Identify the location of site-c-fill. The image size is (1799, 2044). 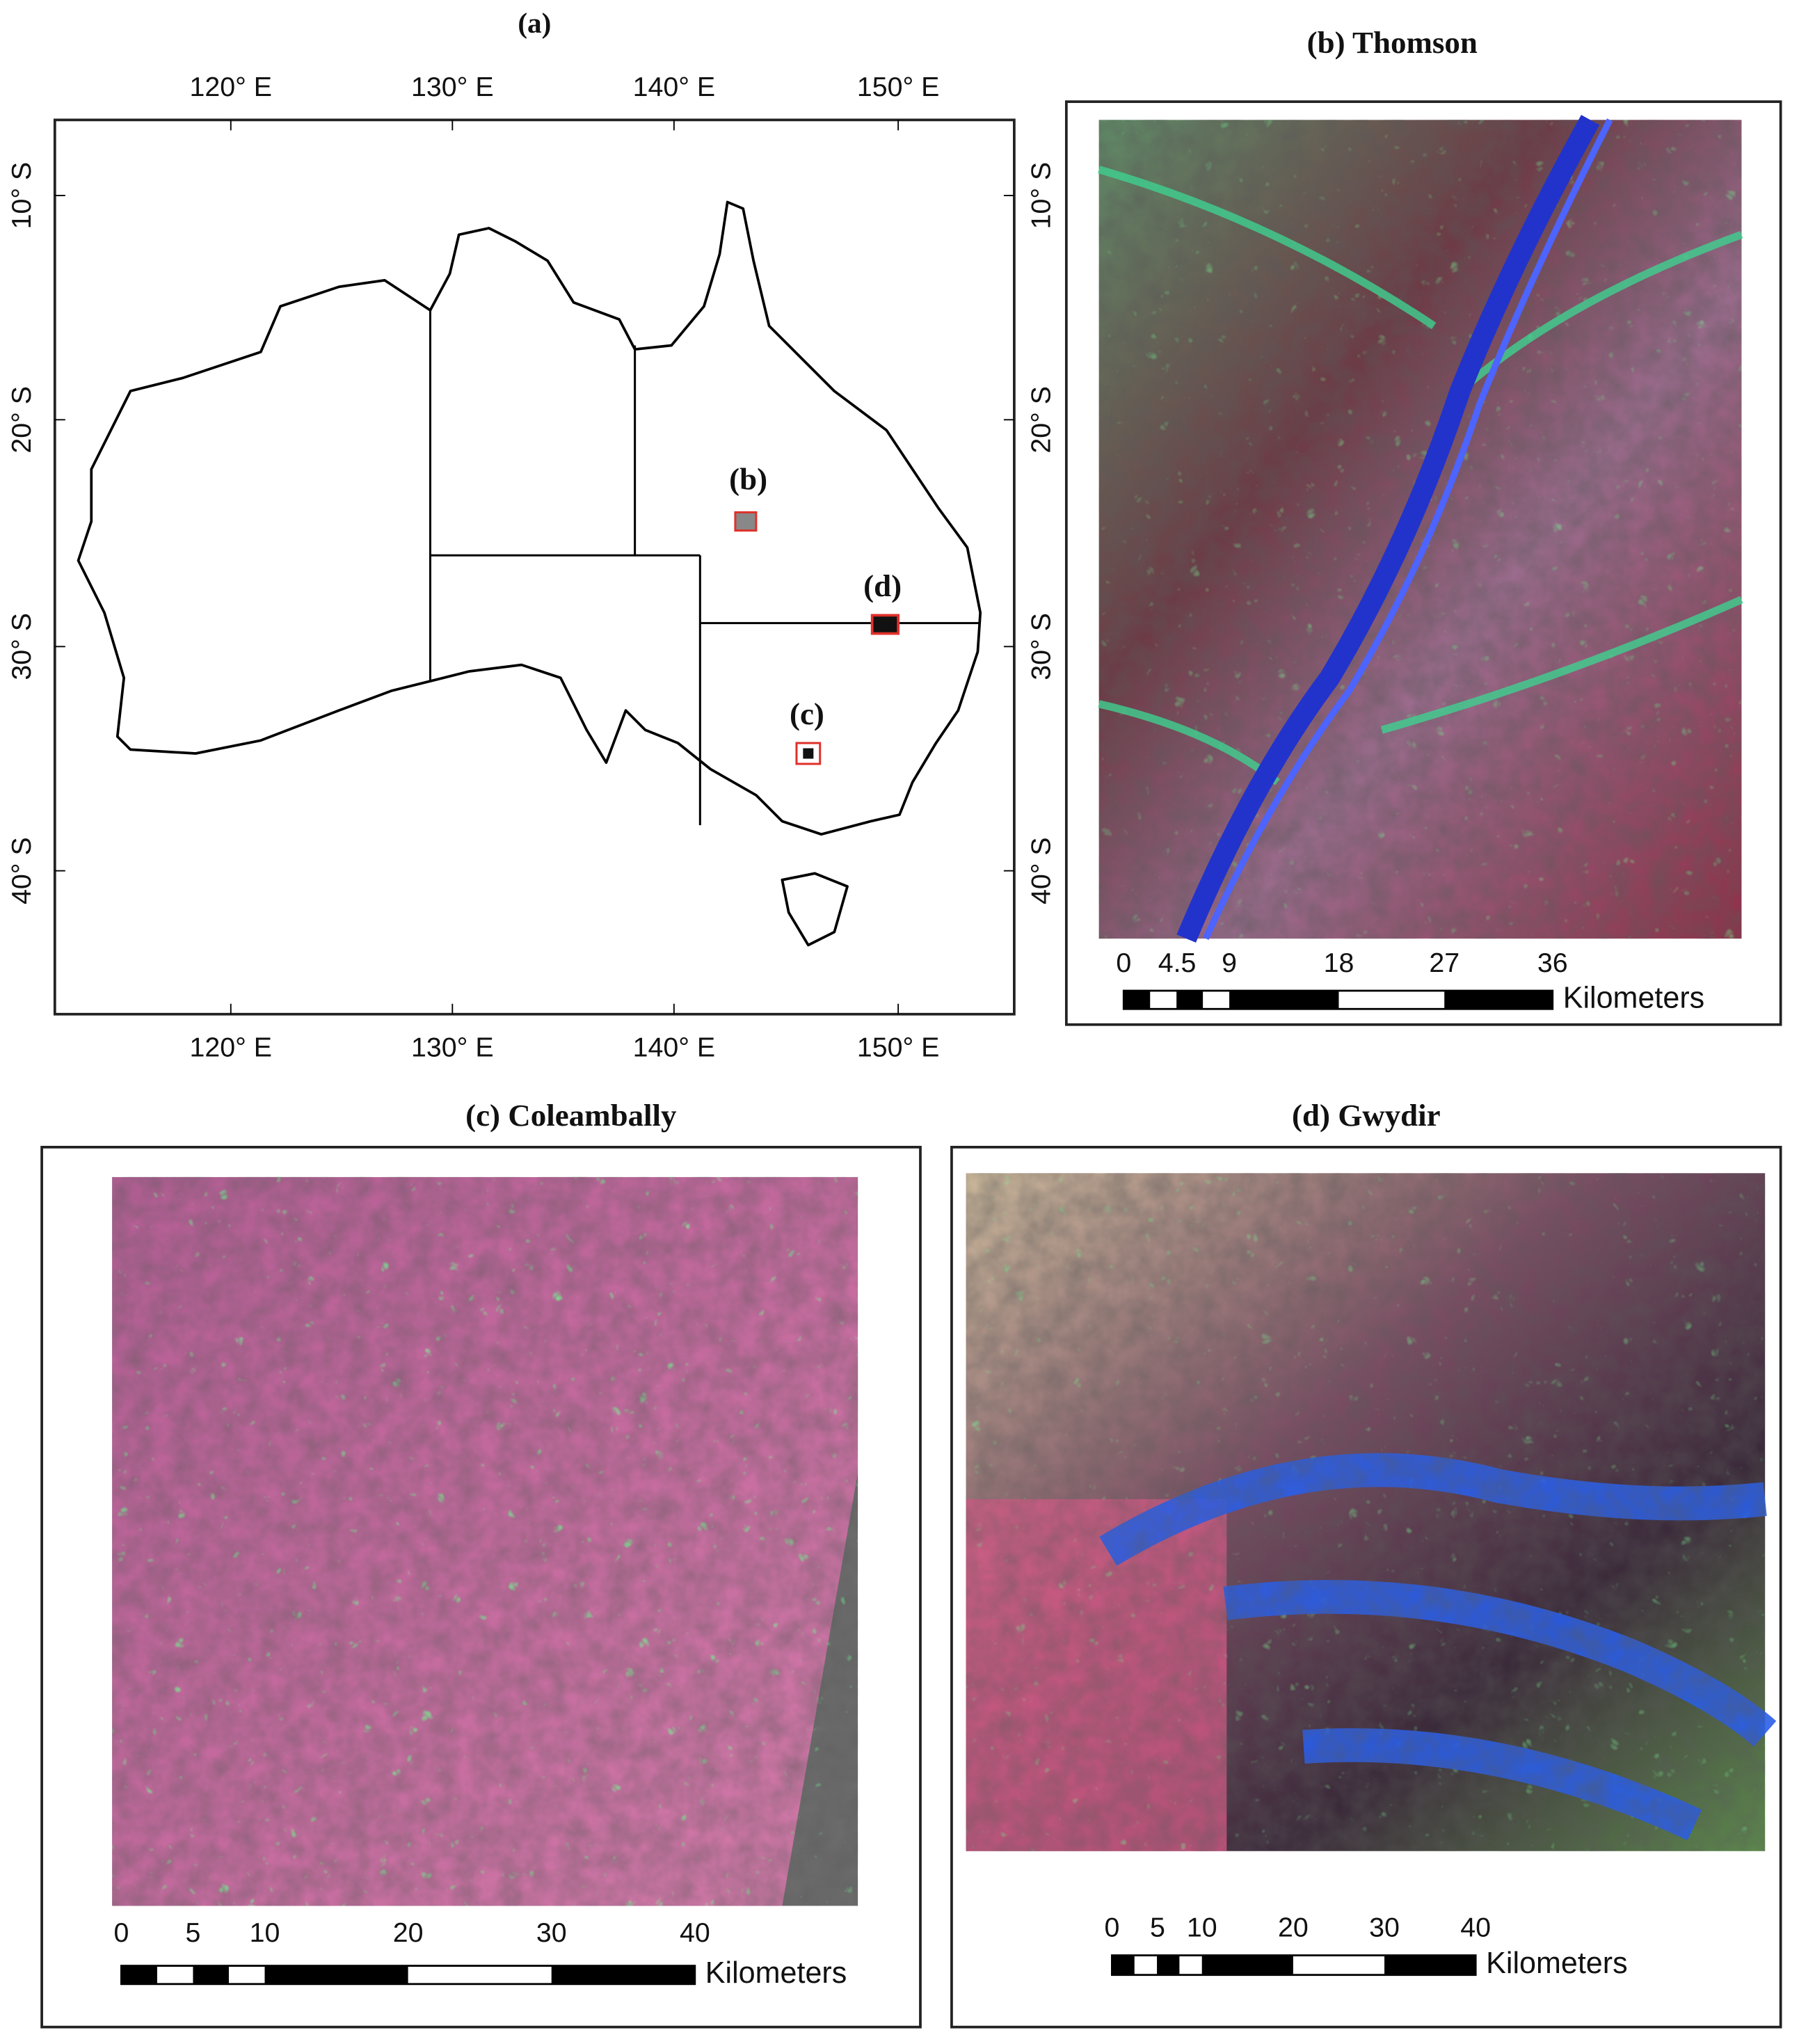
(808, 753).